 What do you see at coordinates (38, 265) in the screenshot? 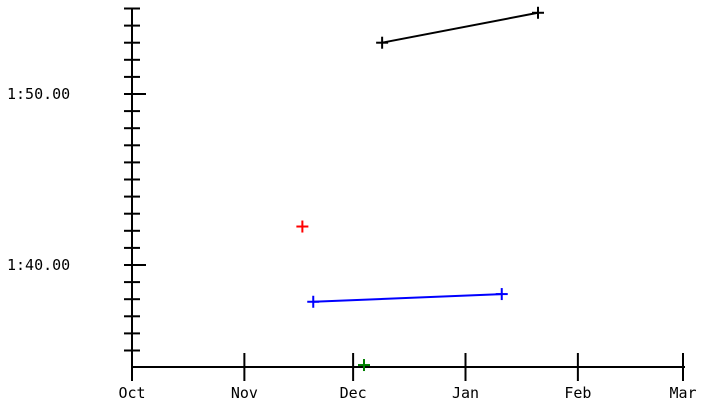
I see `y-tick-label: 1:40.00` at bounding box center [38, 265].